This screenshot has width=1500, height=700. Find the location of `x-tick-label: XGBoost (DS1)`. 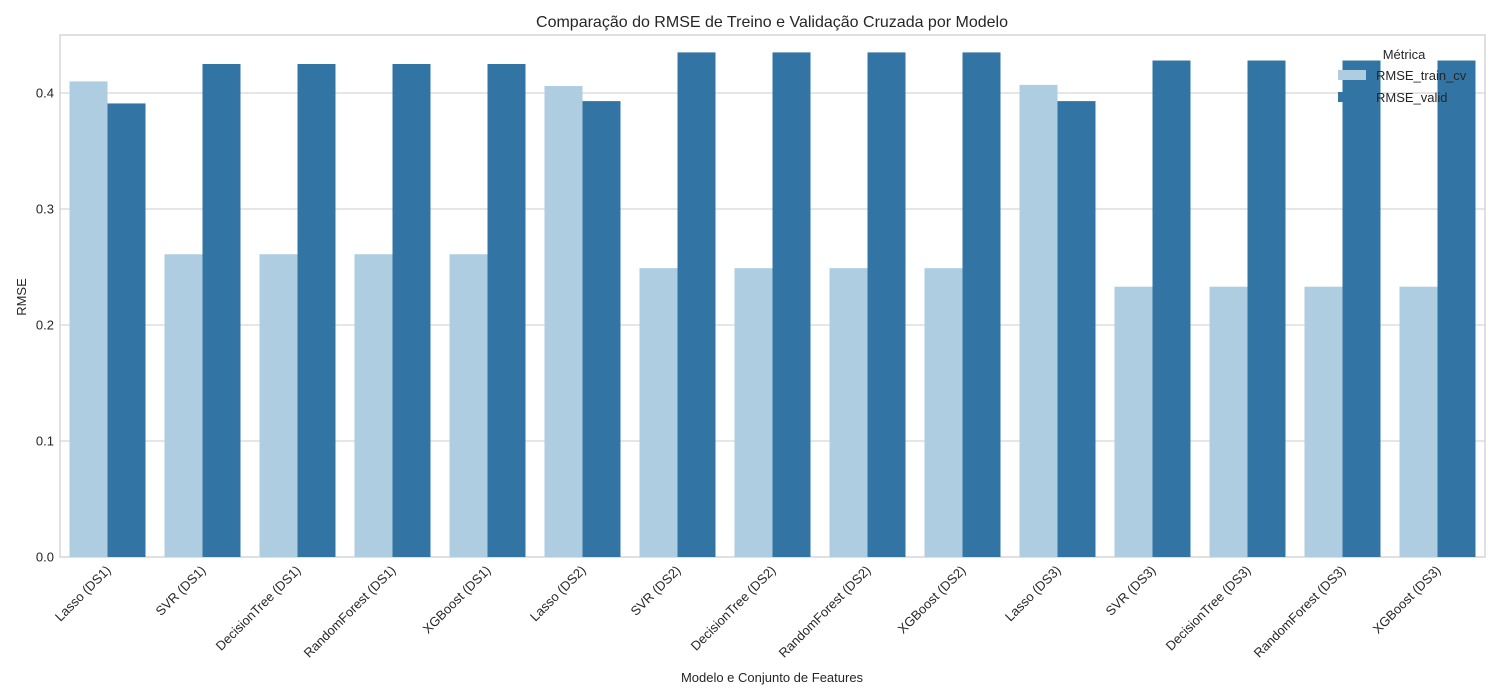

x-tick-label: XGBoost (DS1) is located at coordinates (457, 600).